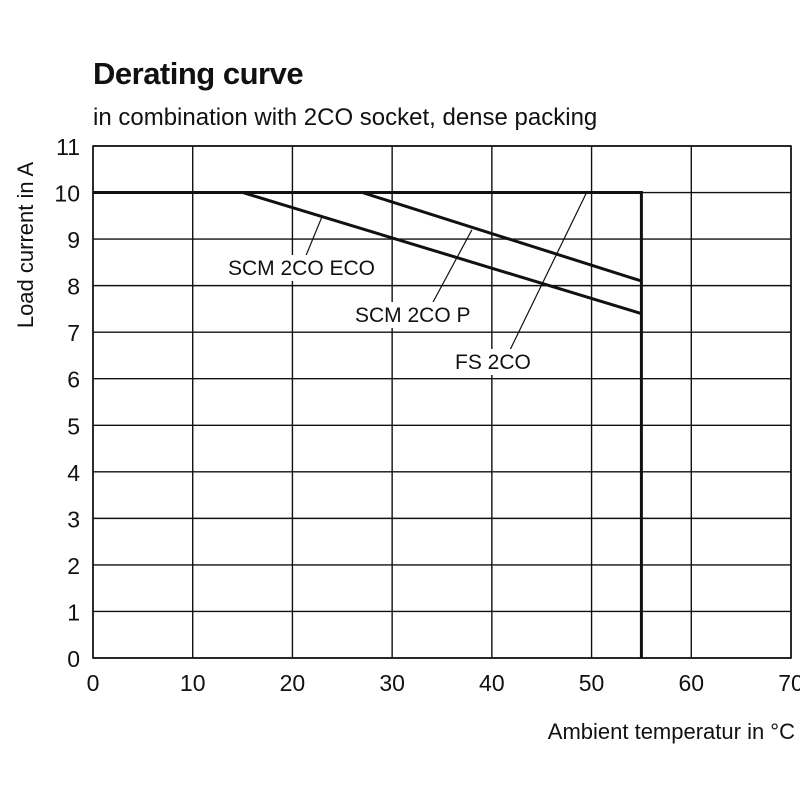 Image resolution: width=800 pixels, height=800 pixels. I want to click on x-tick-label: 50, so click(592, 683).